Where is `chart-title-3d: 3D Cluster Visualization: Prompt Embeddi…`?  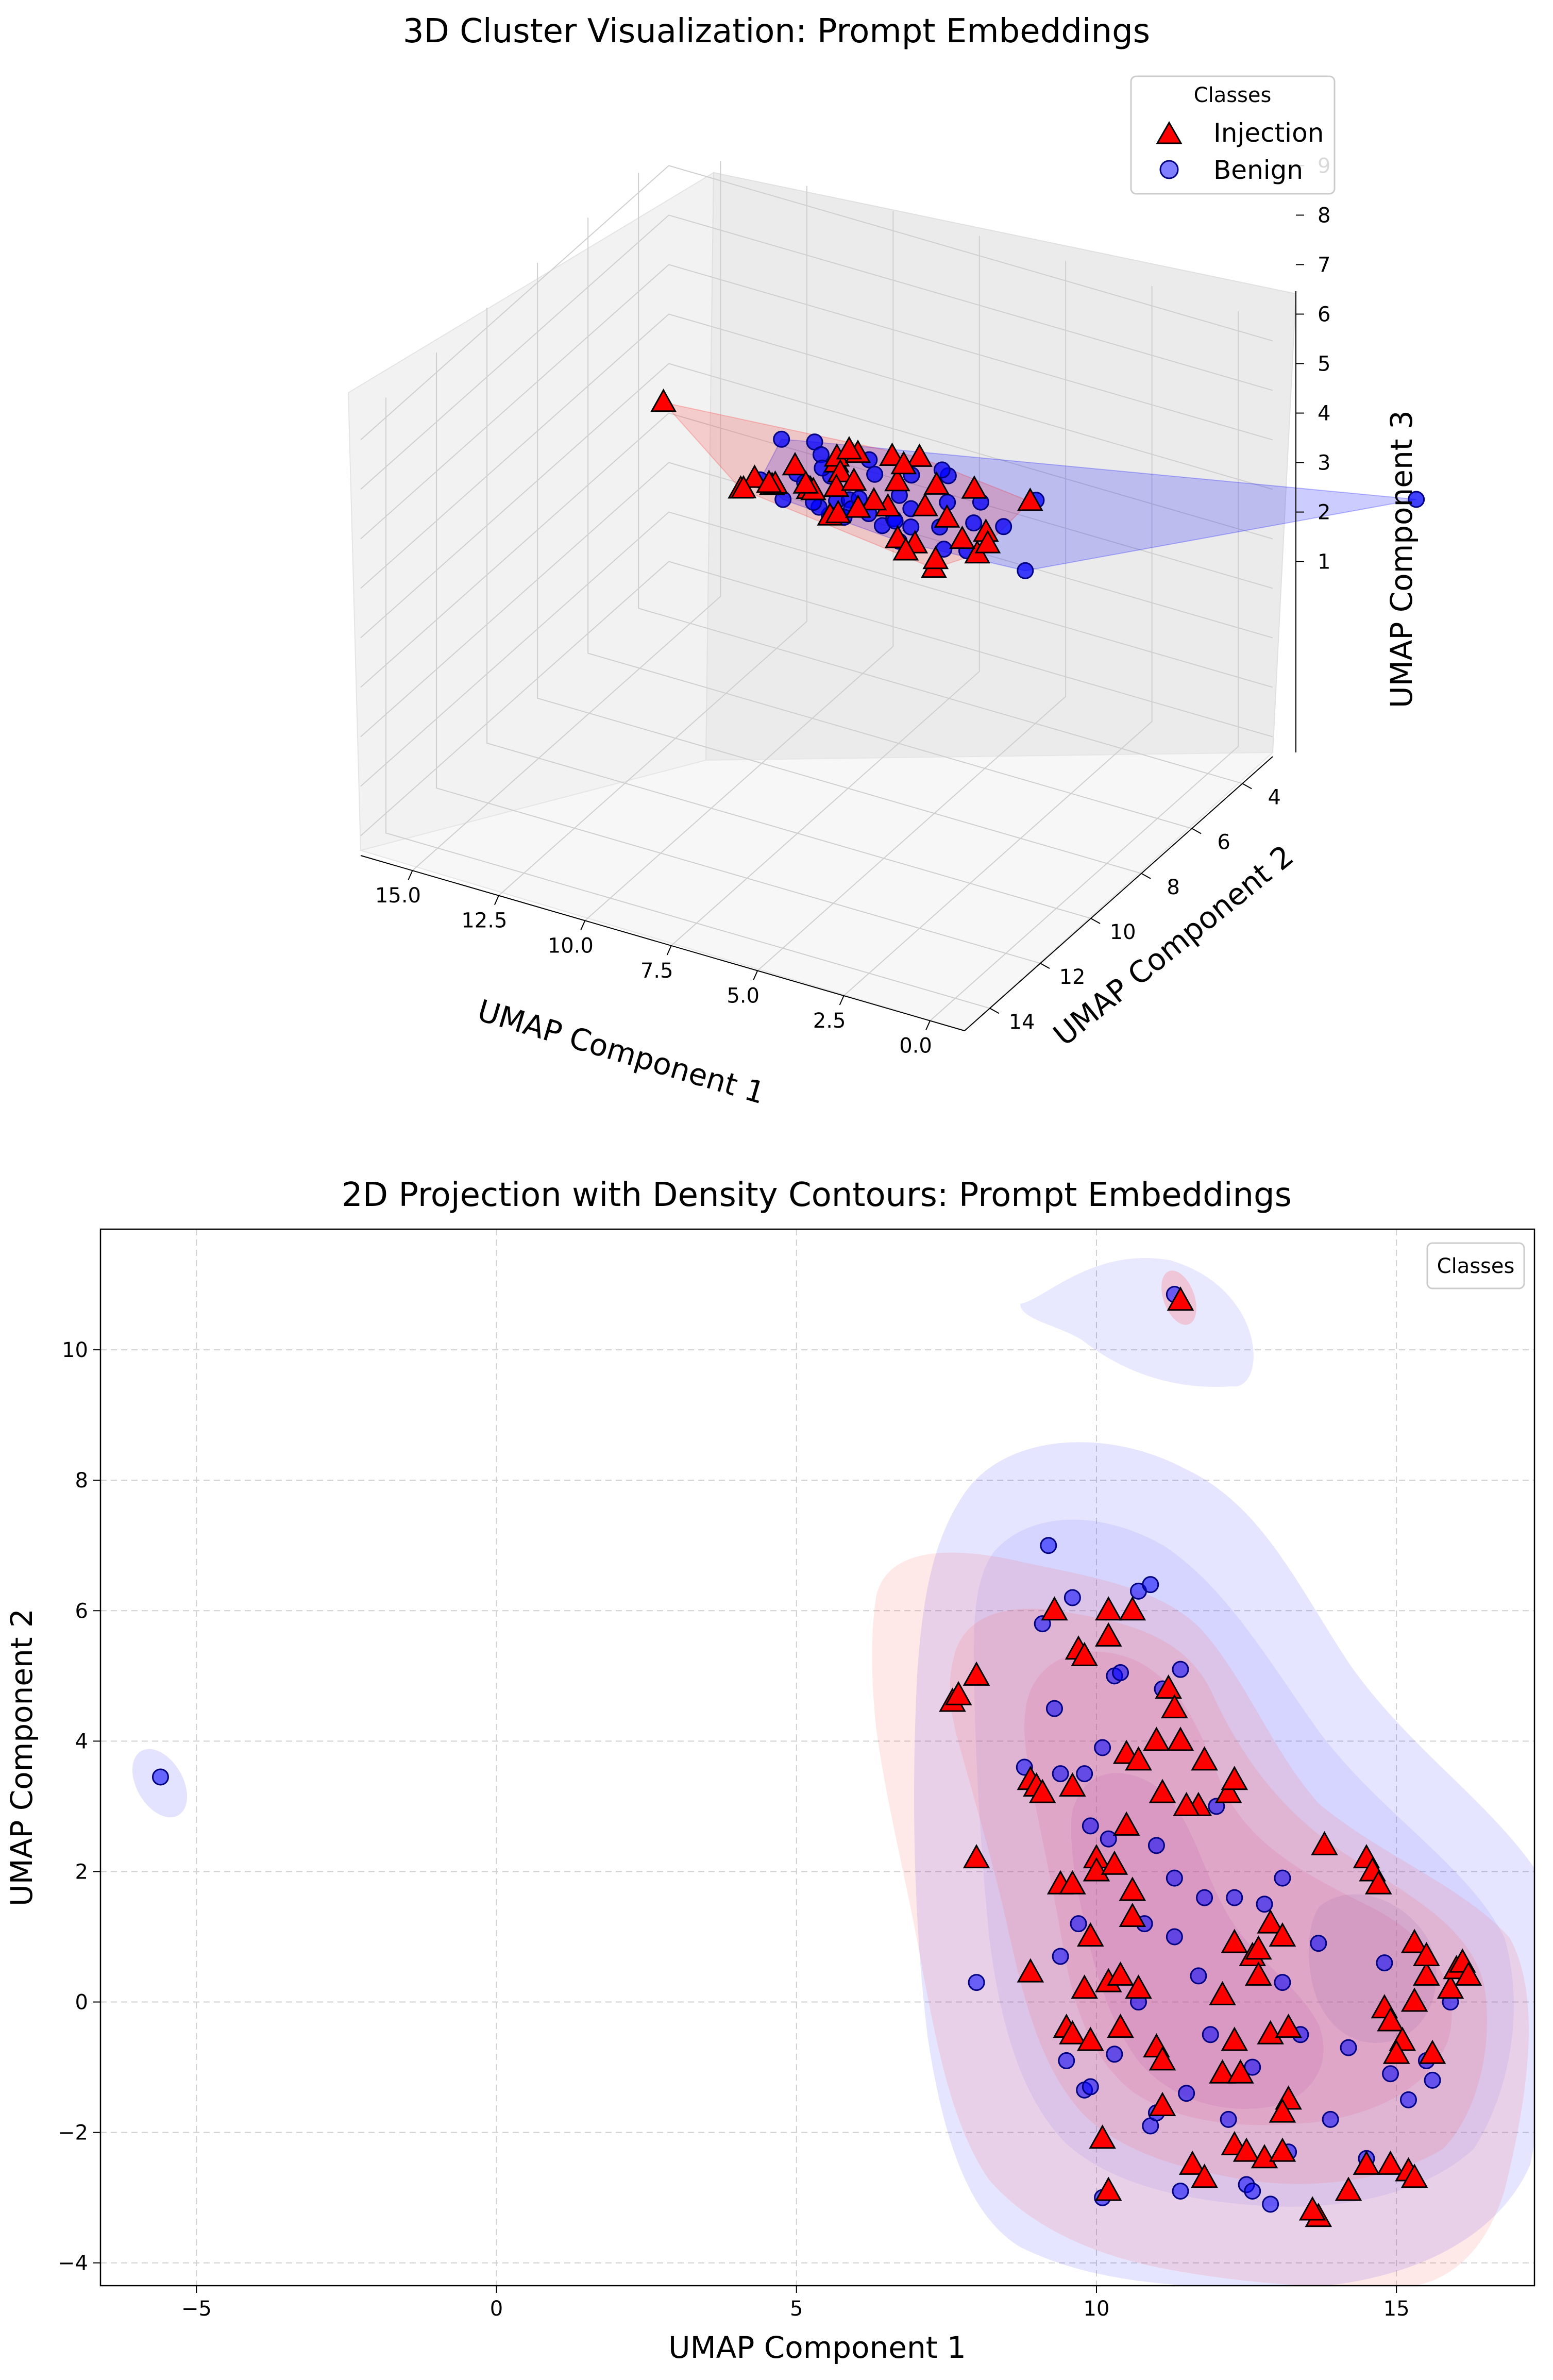
chart-title-3d: 3D Cluster Visualization: Prompt Embeddi… is located at coordinates (776, 31).